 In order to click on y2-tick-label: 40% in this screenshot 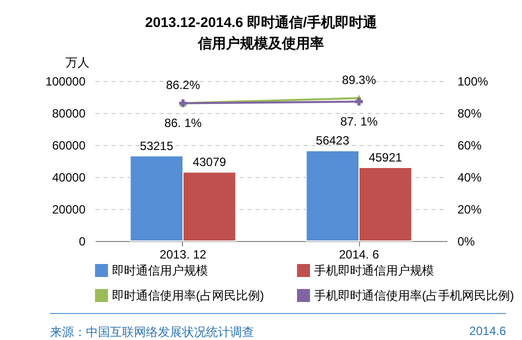, I will do `click(470, 177)`.